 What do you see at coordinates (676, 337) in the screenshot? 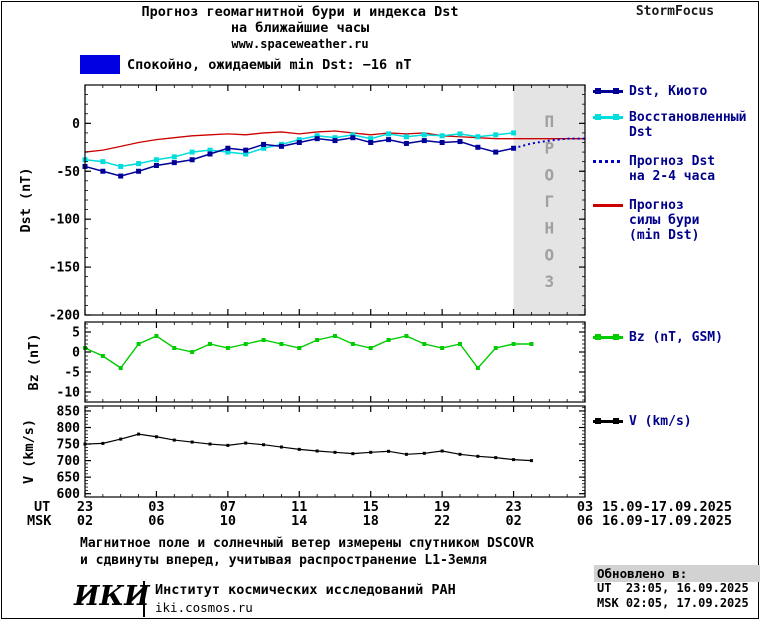
I see `legend-bz-label: Bz (nT, GSM)` at bounding box center [676, 337].